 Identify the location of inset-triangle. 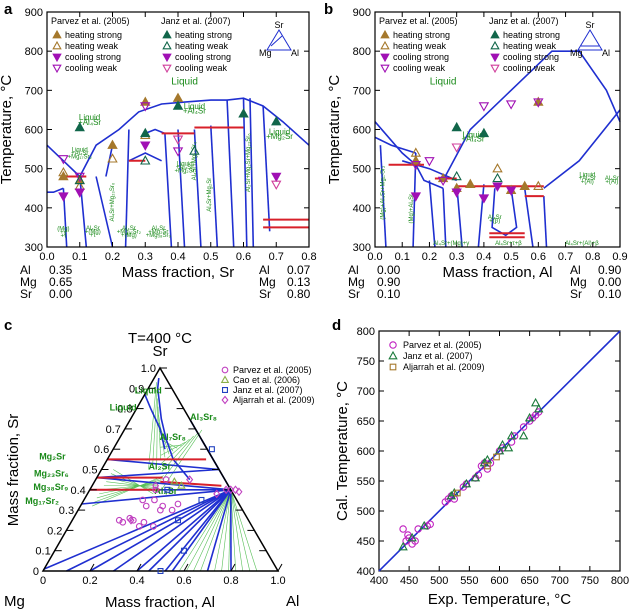
(590, 40).